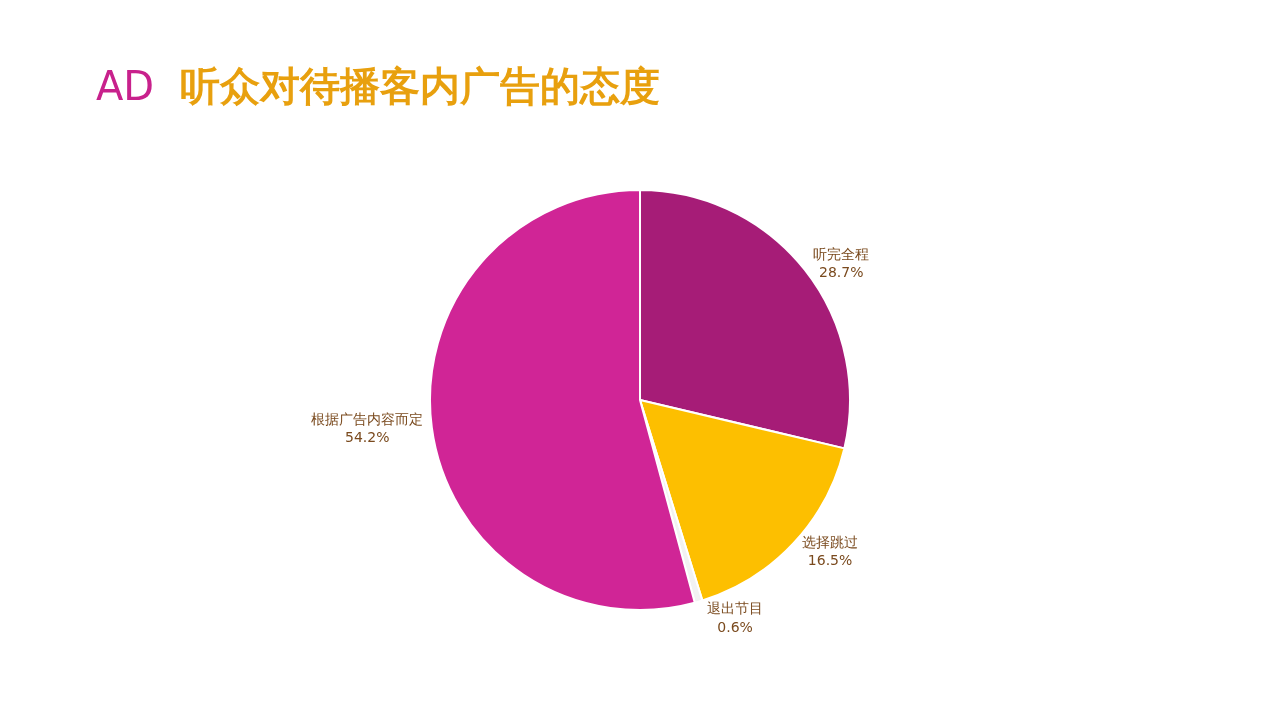  What do you see at coordinates (367, 418) in the screenshot?
I see `slice-label: 根据广告内容而定` at bounding box center [367, 418].